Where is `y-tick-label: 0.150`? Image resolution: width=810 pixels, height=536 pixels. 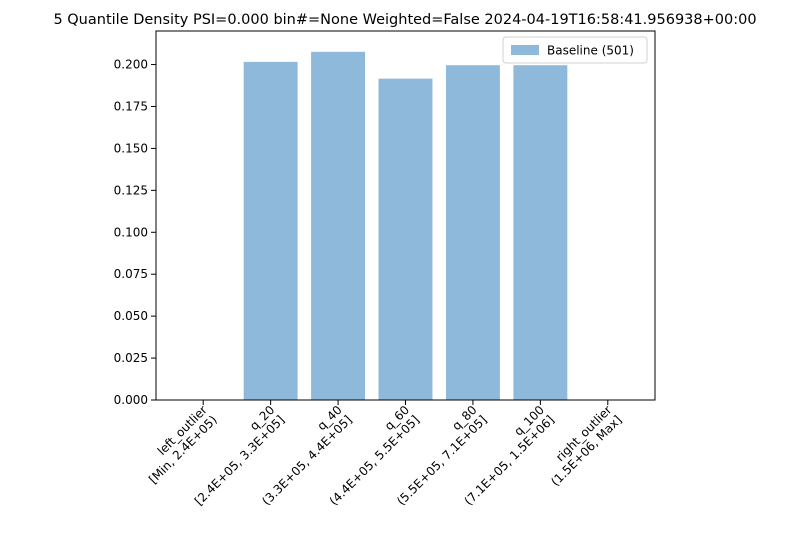 y-tick-label: 0.150 is located at coordinates (131, 148).